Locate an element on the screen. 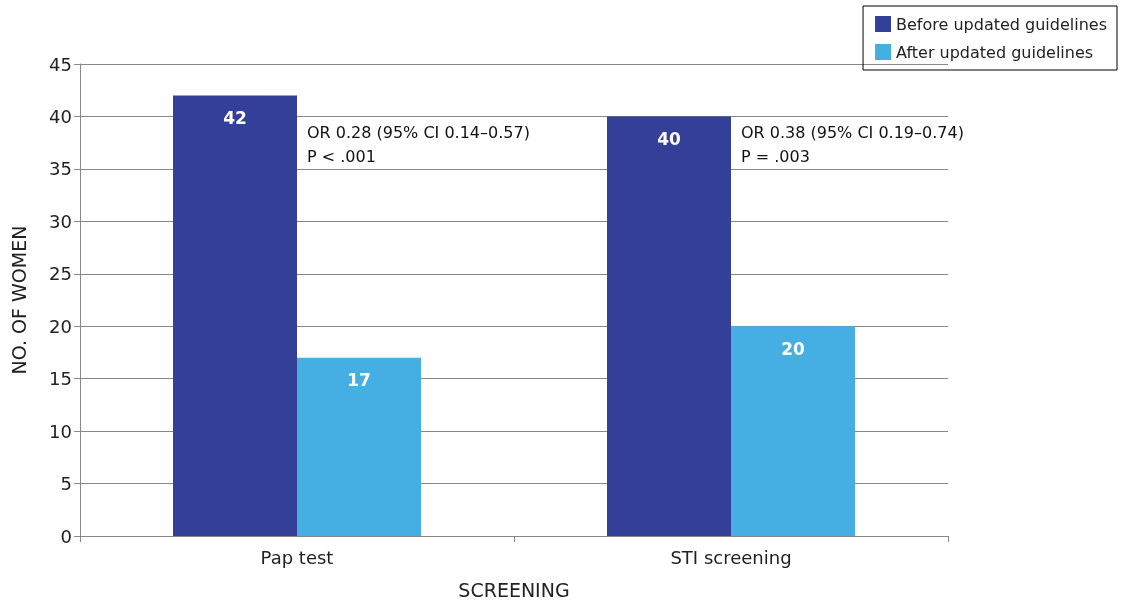  y-tick-label: 10 is located at coordinates (60, 431).